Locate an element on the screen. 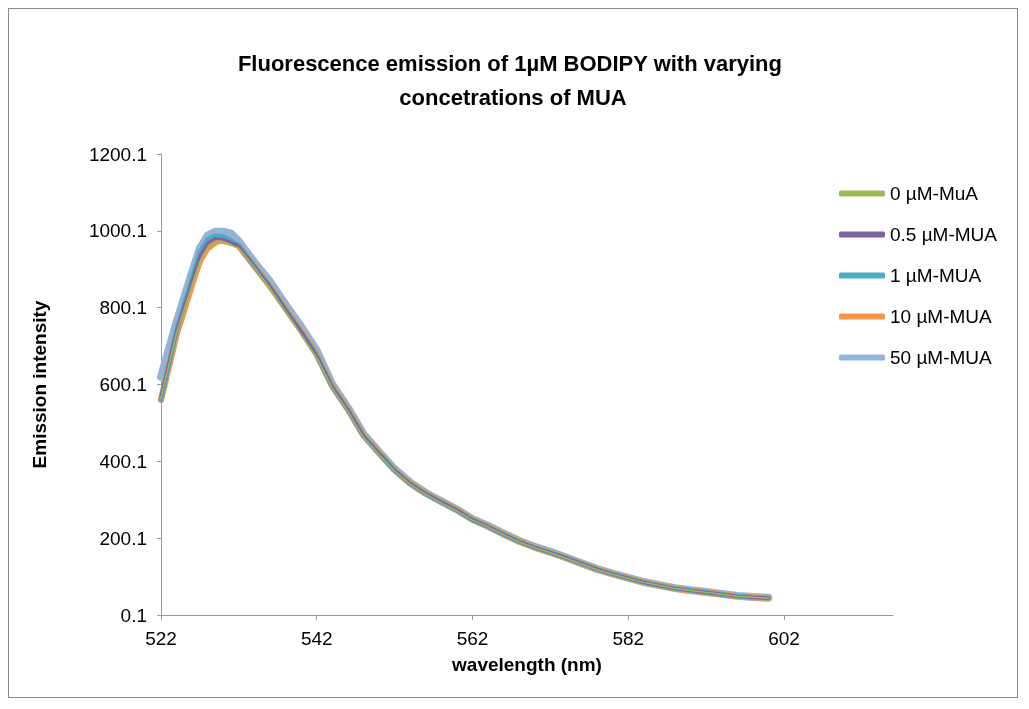 The image size is (1029, 709). y-axis-title: Emission intensity is located at coordinates (39, 384).